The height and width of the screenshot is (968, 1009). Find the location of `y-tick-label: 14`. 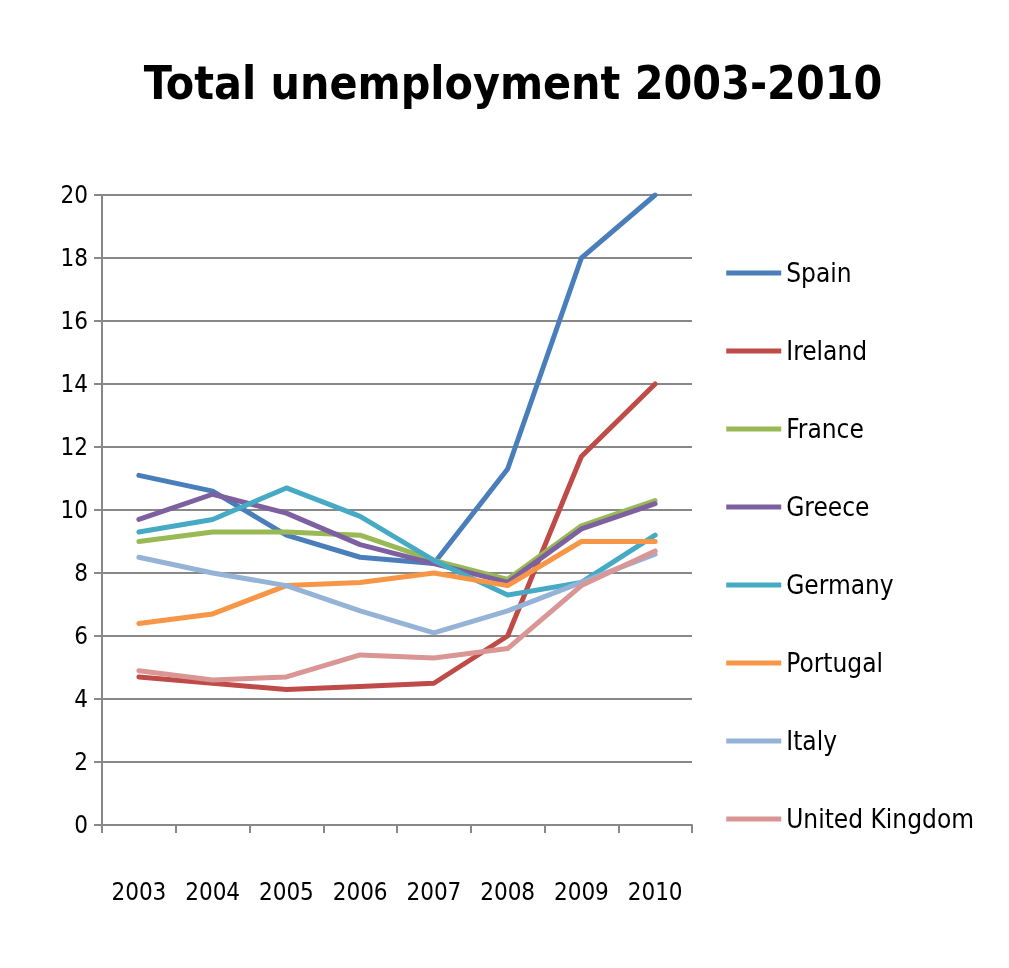

y-tick-label: 14 is located at coordinates (74, 384).